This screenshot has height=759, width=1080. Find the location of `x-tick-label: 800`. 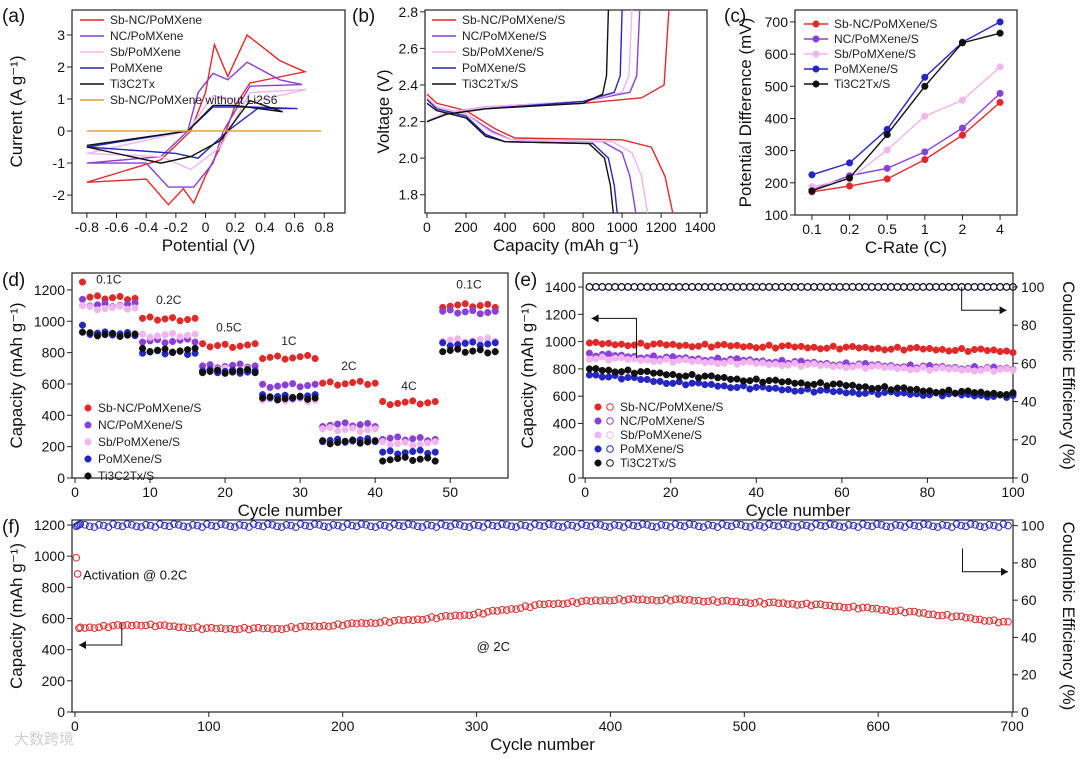

x-tick-label: 800 is located at coordinates (583, 227).